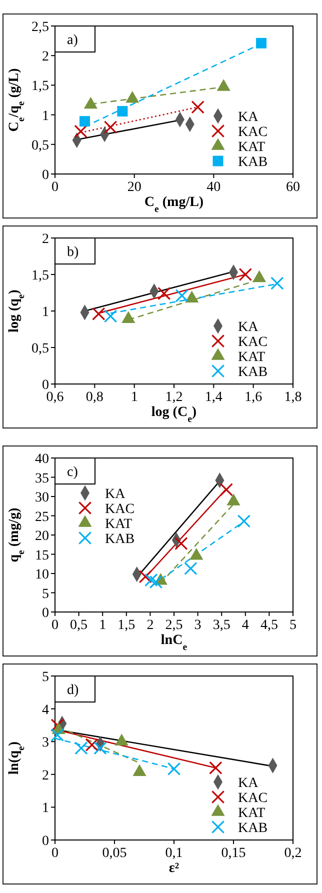 The image size is (322, 893). What do you see at coordinates (114, 853) in the screenshot?
I see `x-tick-label: 0,05` at bounding box center [114, 853].